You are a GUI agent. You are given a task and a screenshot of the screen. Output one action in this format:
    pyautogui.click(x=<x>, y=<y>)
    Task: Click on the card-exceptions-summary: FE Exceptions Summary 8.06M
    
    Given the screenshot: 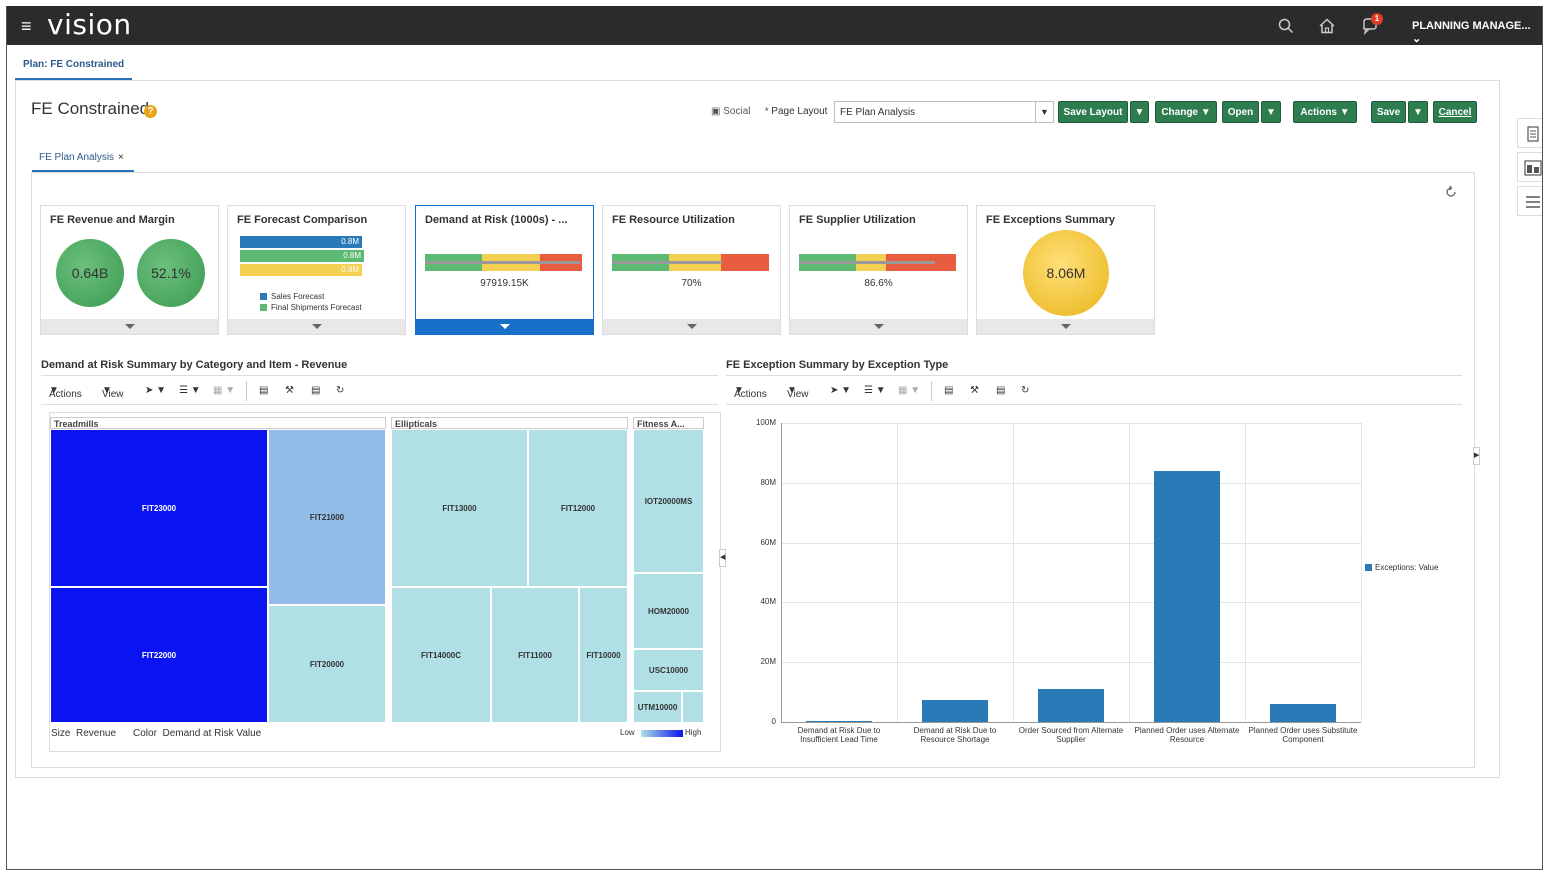 What is the action you would take?
    pyautogui.click(x=1065, y=270)
    